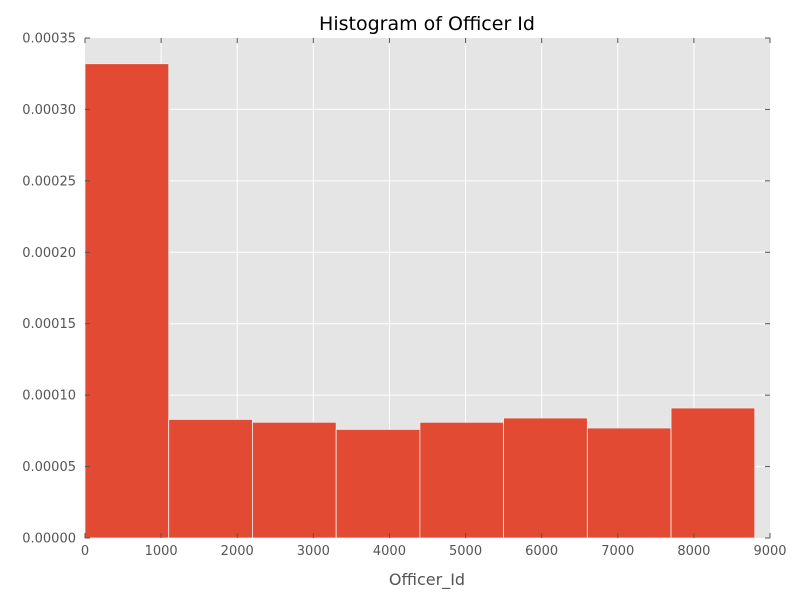  Describe the element at coordinates (769, 551) in the screenshot. I see `x-tick-label: 9000` at that location.